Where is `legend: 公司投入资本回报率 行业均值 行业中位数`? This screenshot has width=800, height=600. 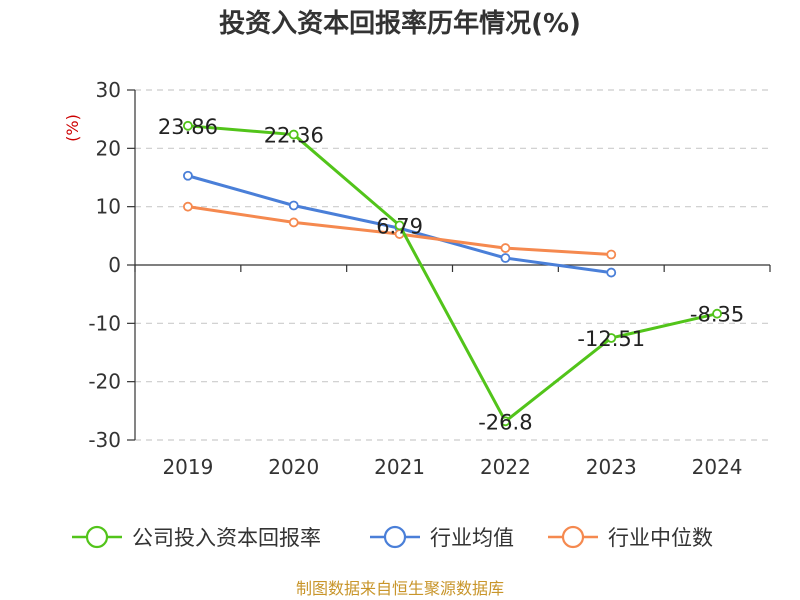
legend: 公司投入资本回报率 行业均值 行业中位数 is located at coordinates (392, 537).